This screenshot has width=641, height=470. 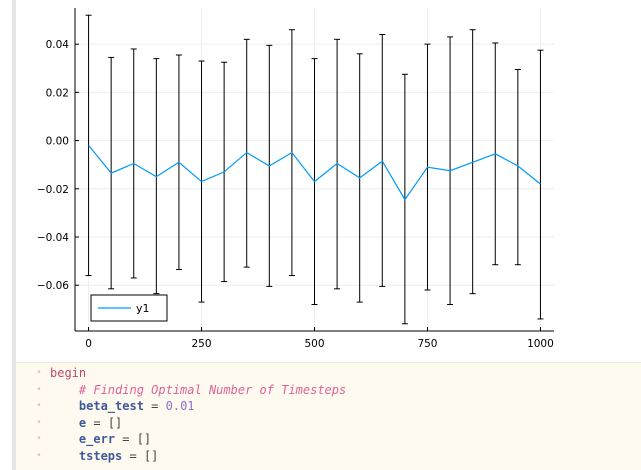 I want to click on series-lines, so click(x=314, y=173).